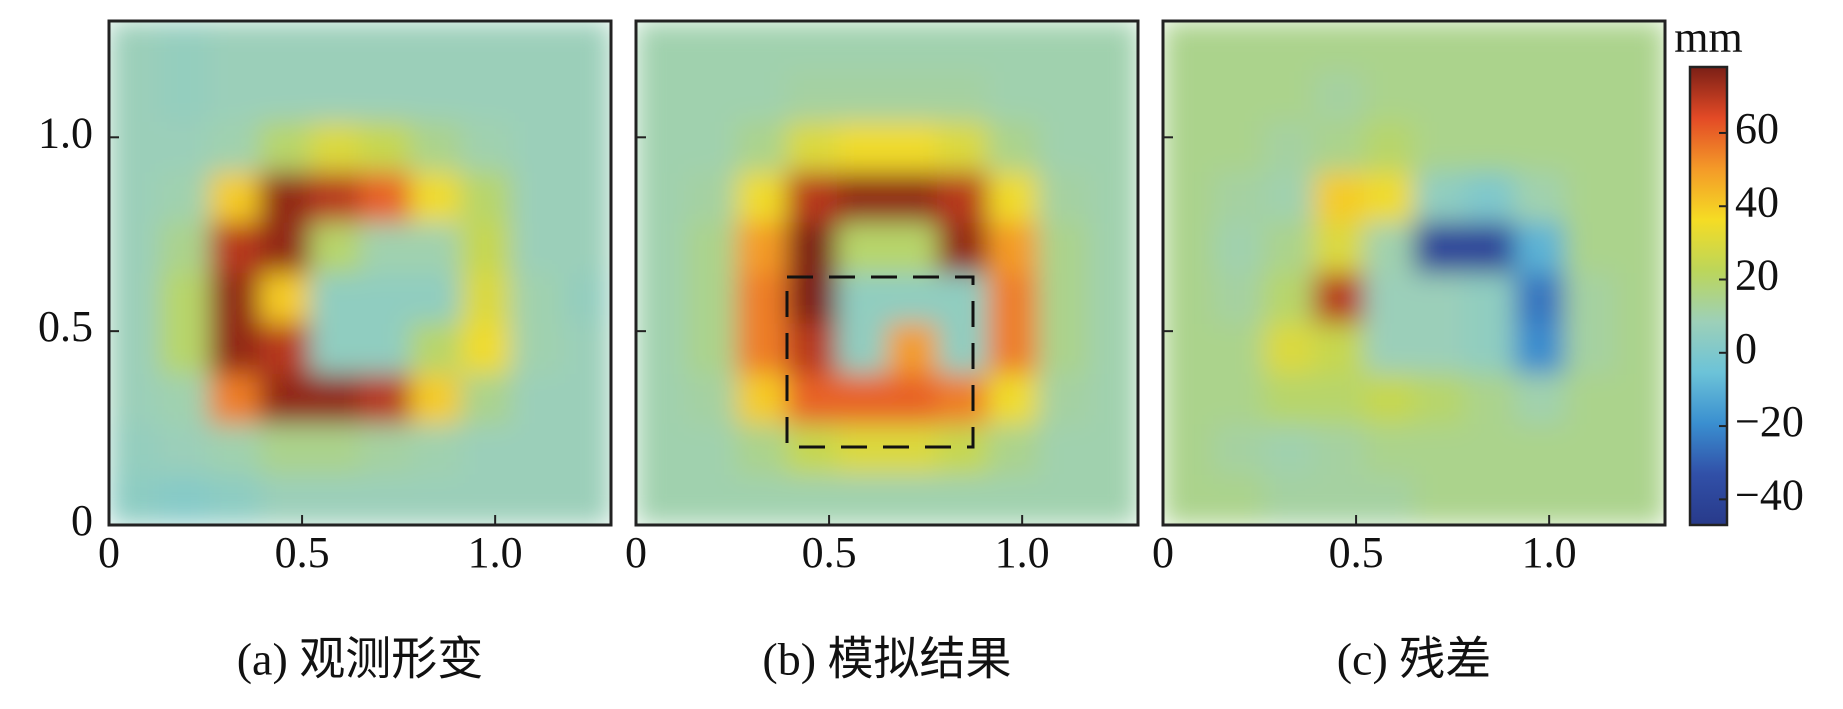  I want to click on colorbar-tick-label: 60, so click(1757, 128).